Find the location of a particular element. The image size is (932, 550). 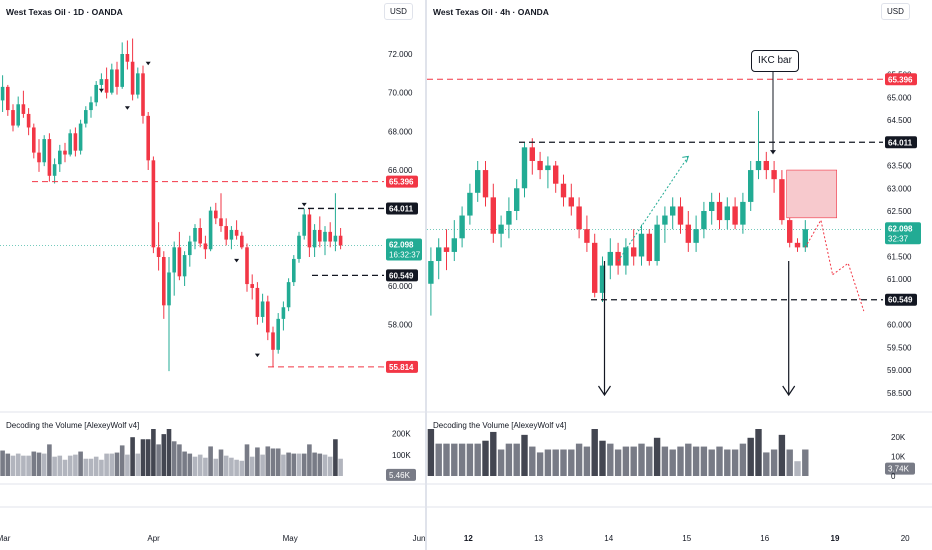

date-tick-label: 12 is located at coordinates (468, 538).